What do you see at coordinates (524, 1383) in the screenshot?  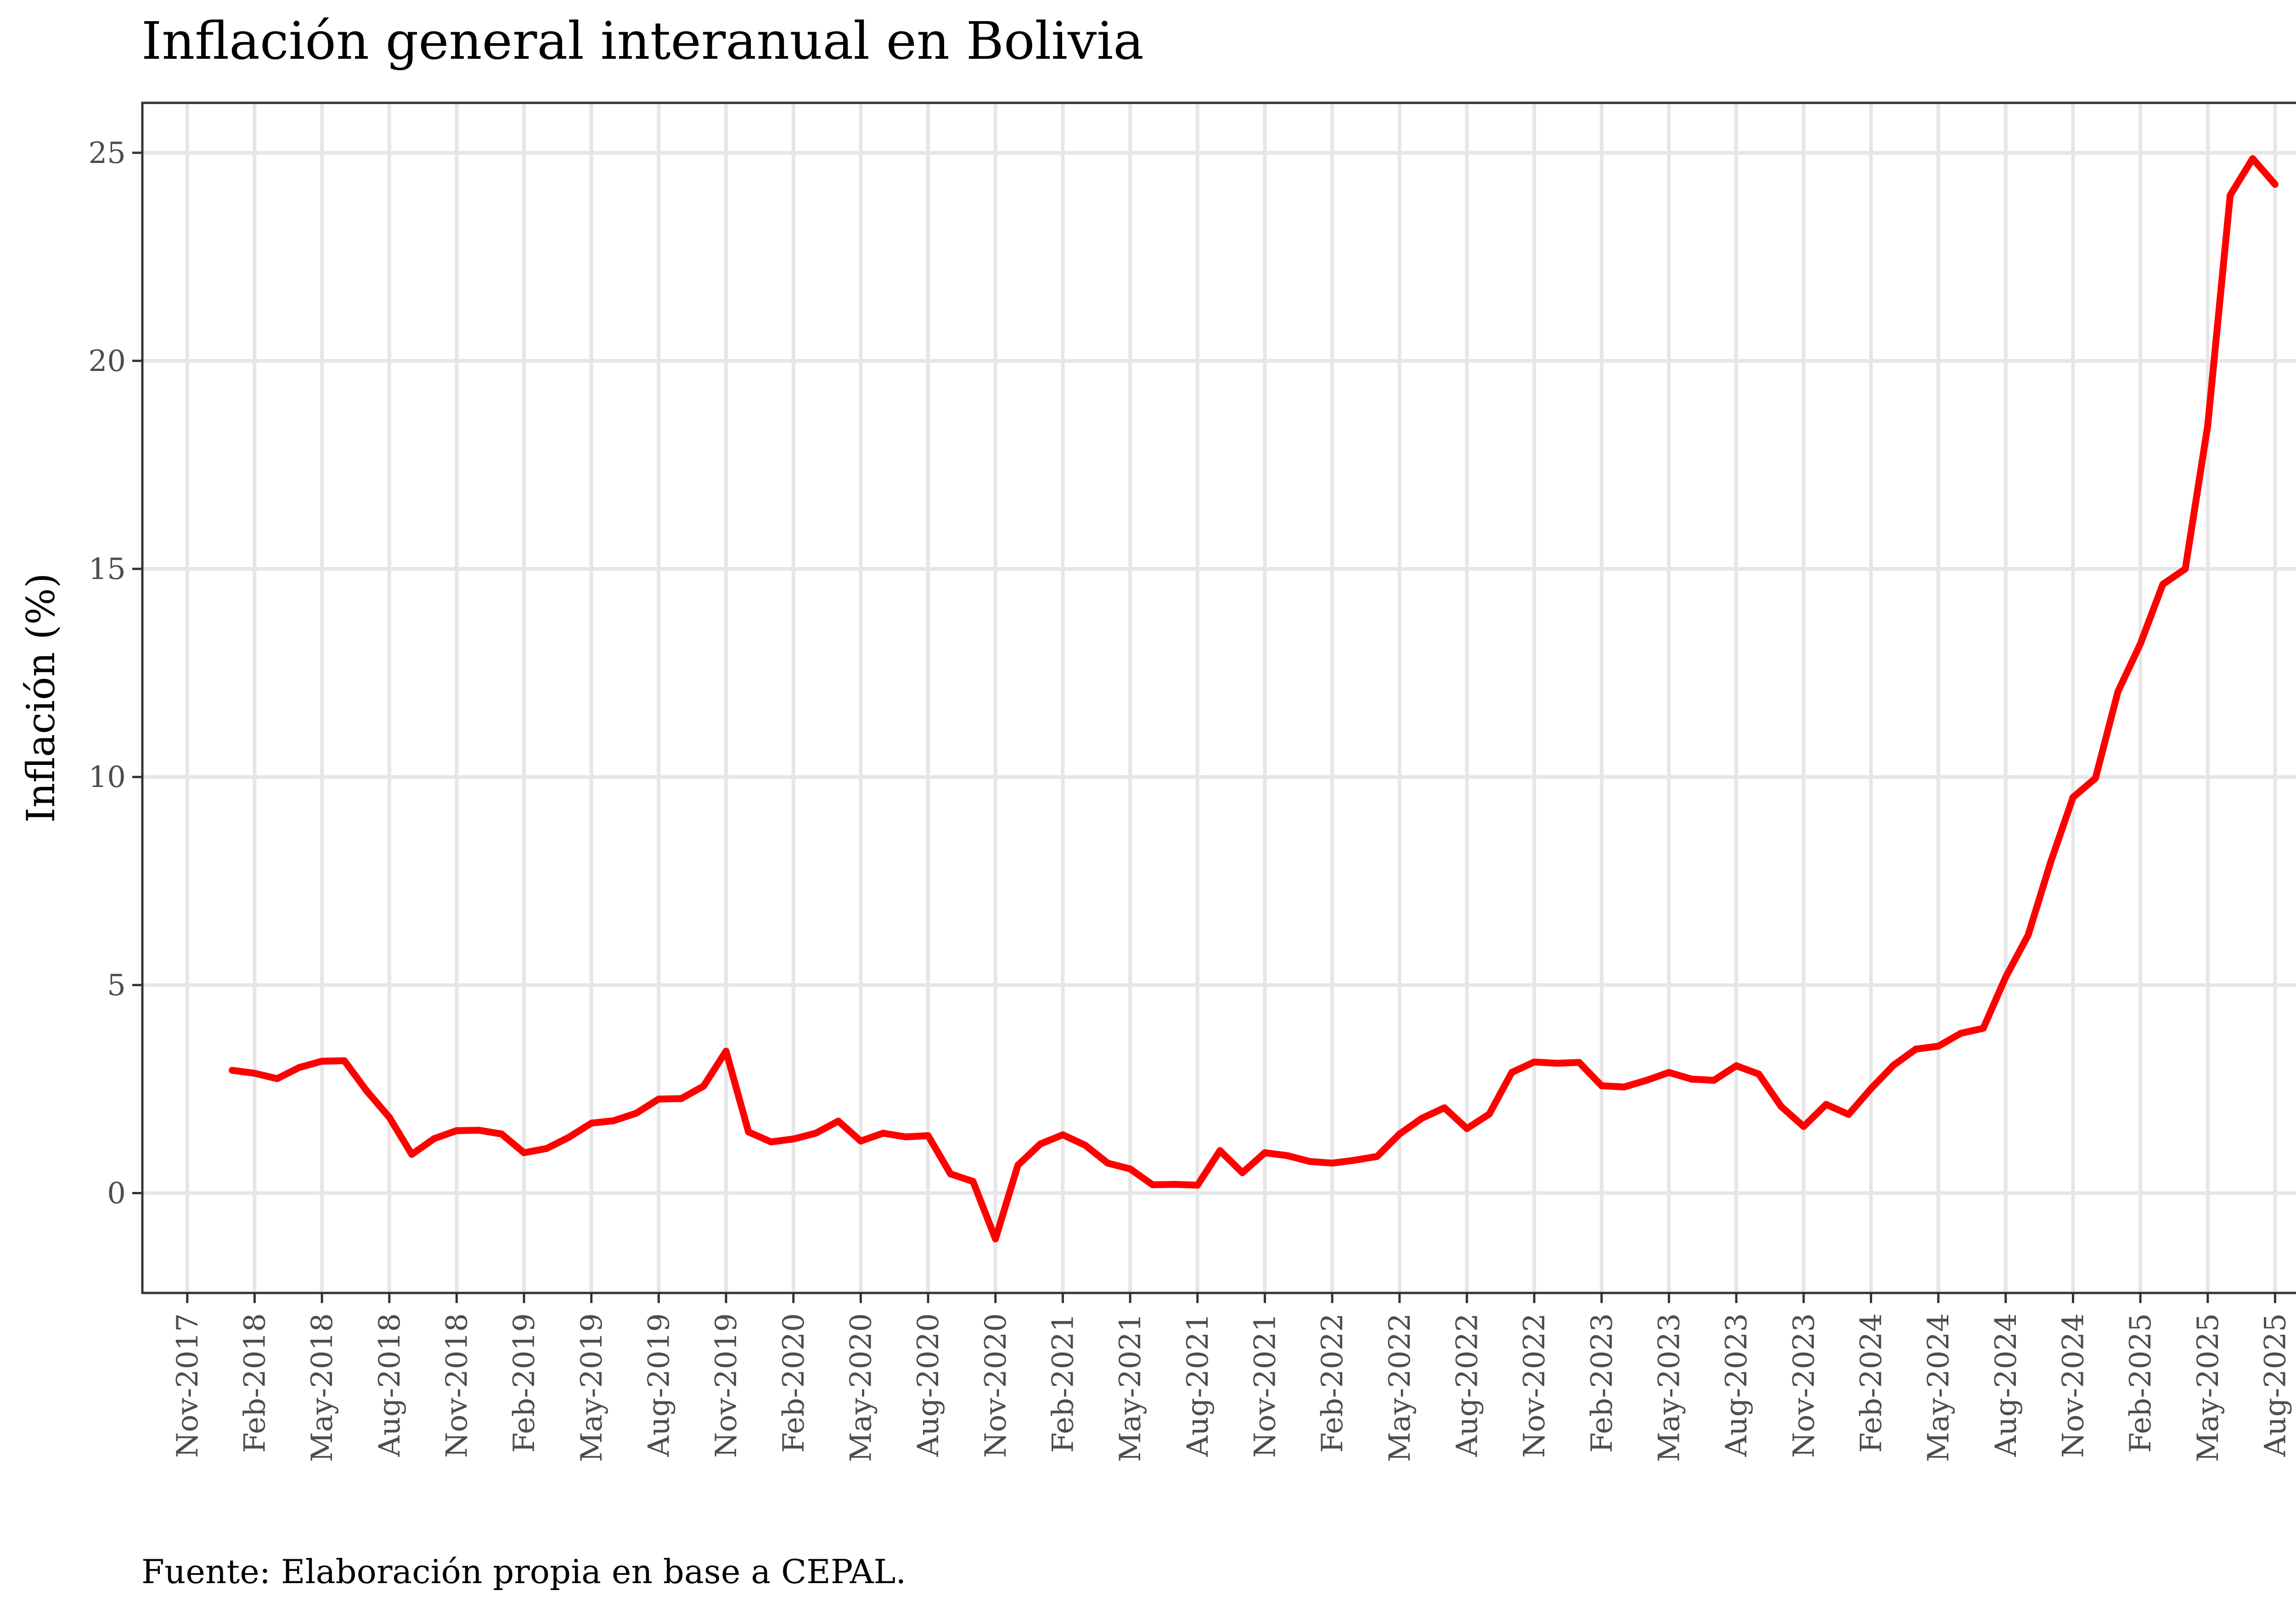 I see `x-tick-label: Feb-2019` at bounding box center [524, 1383].